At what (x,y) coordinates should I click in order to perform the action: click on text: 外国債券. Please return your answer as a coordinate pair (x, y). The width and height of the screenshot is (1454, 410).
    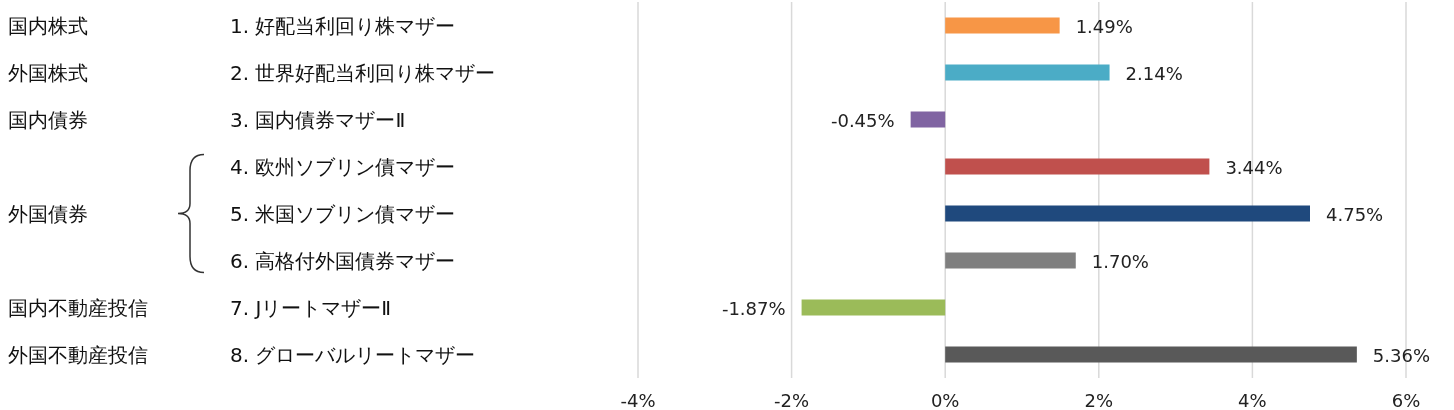
    Looking at the image, I should click on (48, 213).